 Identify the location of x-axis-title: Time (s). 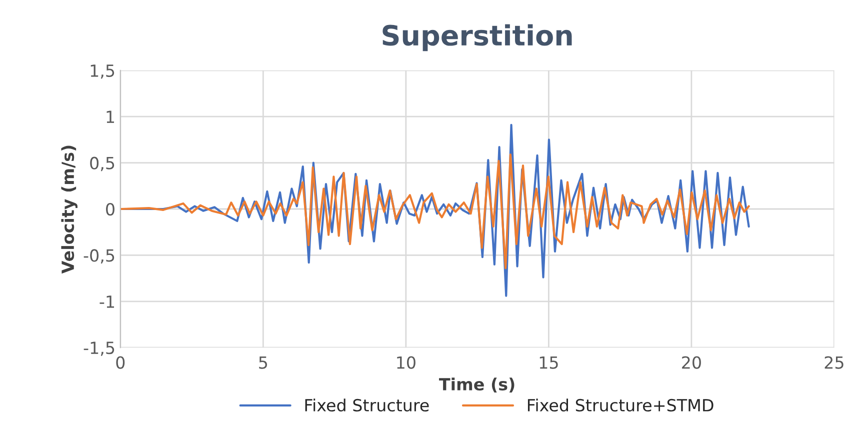
(476, 385).